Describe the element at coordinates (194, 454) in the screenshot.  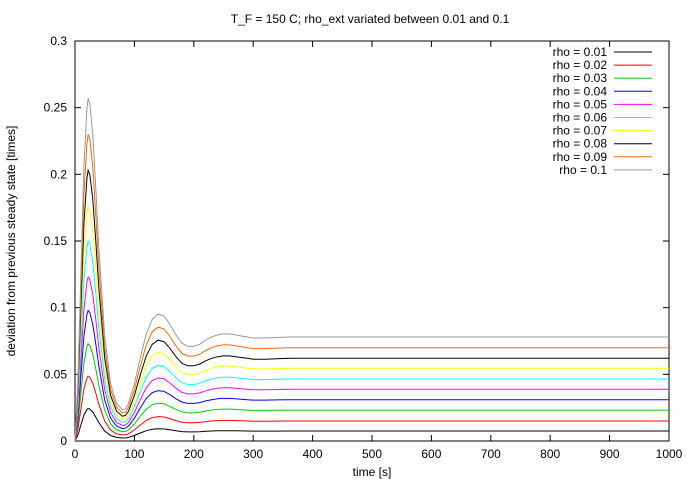
I see `x-tick-label: 200` at that location.